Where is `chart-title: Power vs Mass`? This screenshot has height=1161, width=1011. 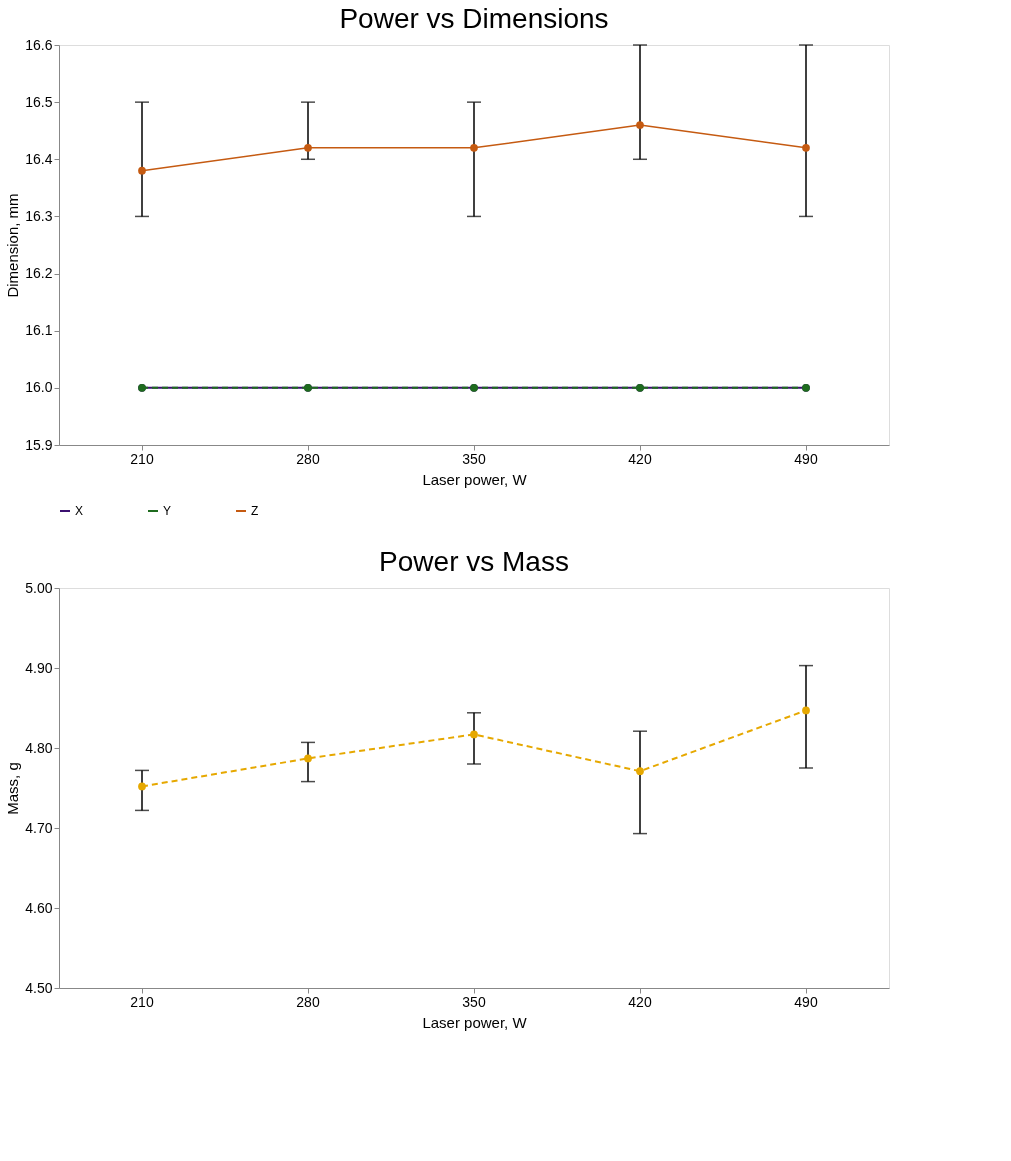
chart-title: Power vs Mass is located at coordinates (474, 561).